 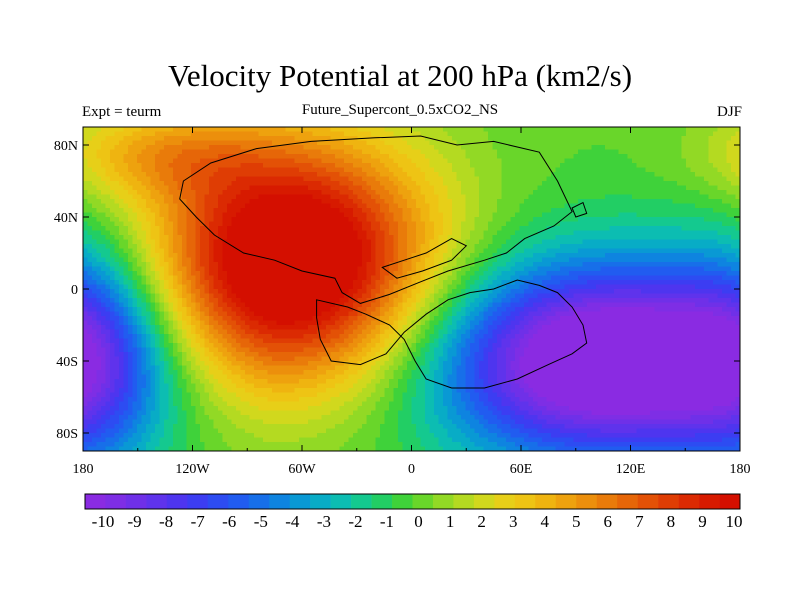 What do you see at coordinates (376, 219) in the screenshot?
I see `northern-landmass-outline` at bounding box center [376, 219].